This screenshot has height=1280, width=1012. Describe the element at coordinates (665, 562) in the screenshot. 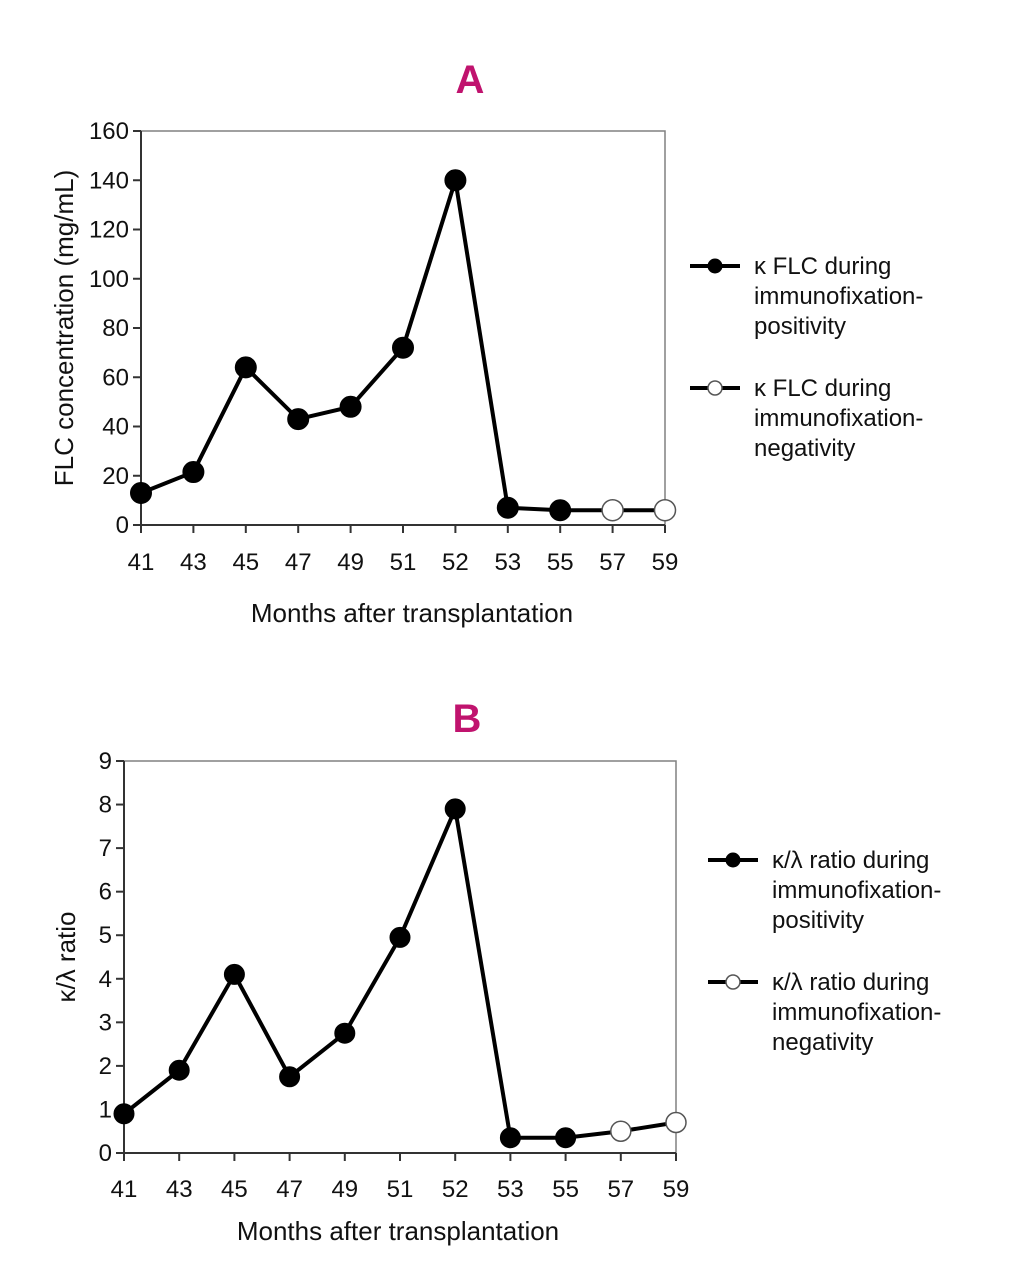

I see `panel-a-x-tick-label: 59` at that location.